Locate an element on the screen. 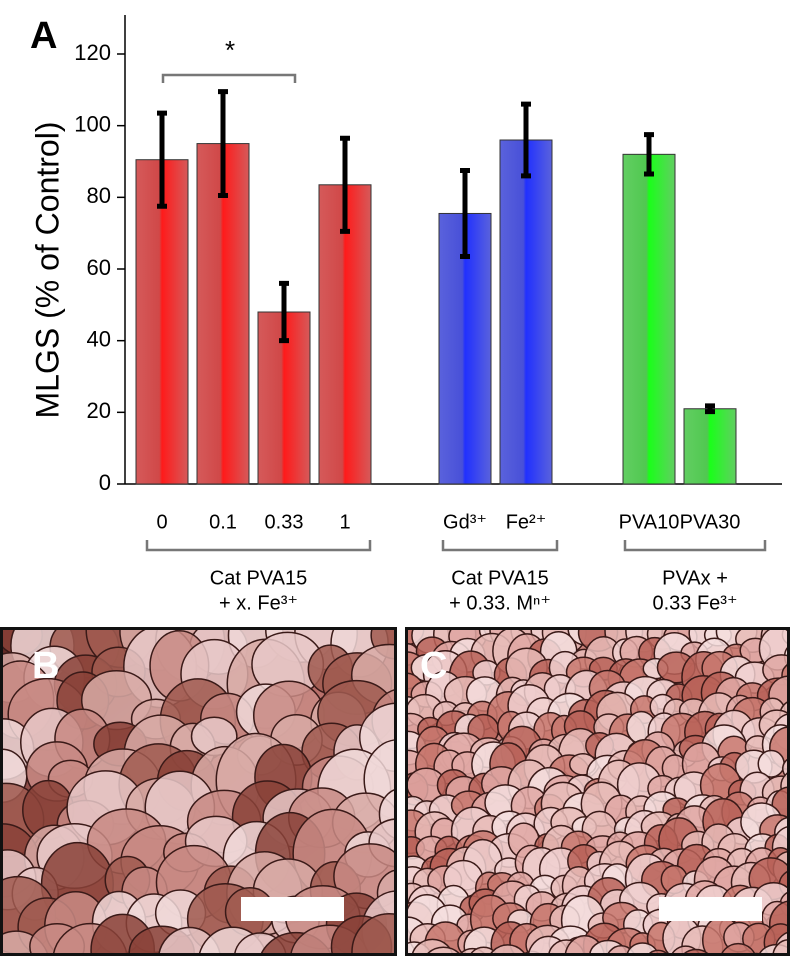  x-tick-label: 0.1 is located at coordinates (223, 522).